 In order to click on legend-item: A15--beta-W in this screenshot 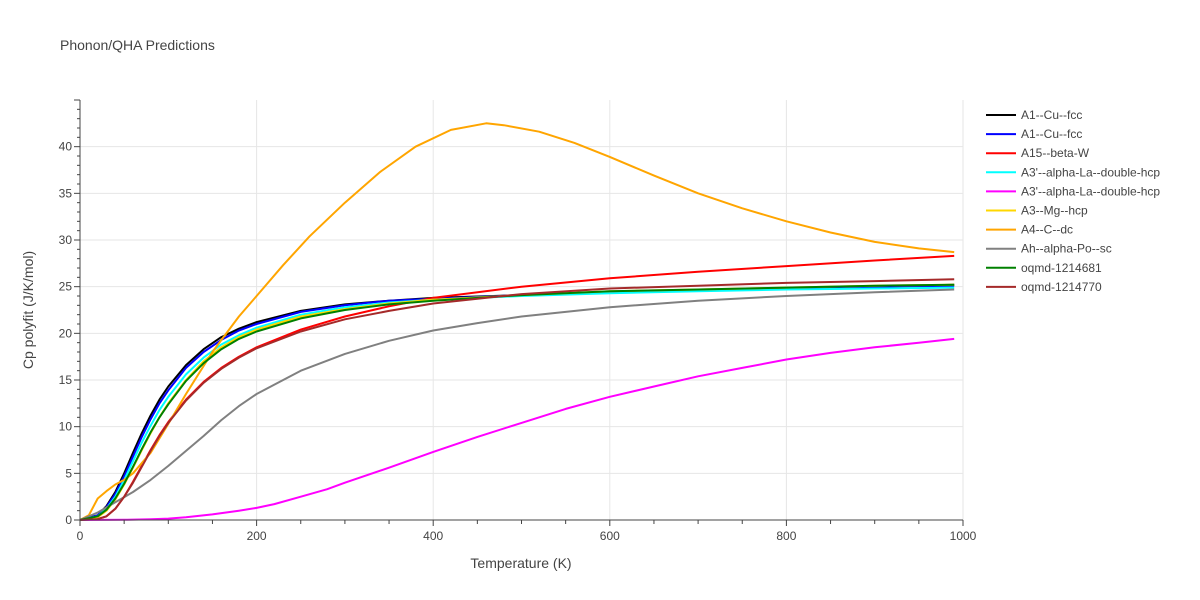, I will do `click(1038, 153)`.